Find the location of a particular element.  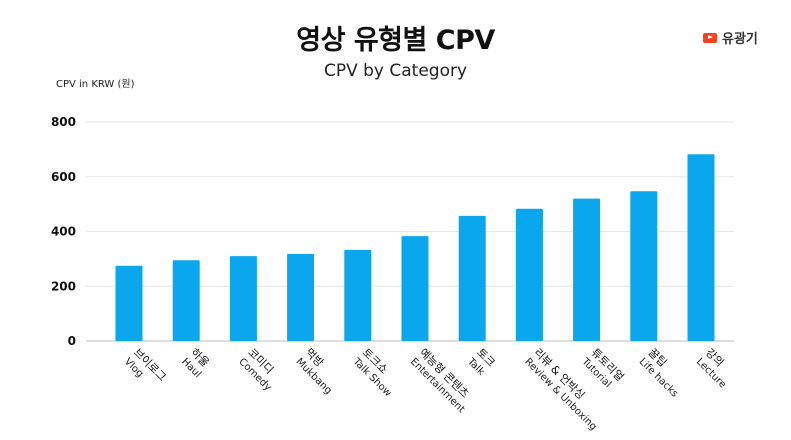

chart-title: 영상 유형별 CPV is located at coordinates (395, 40).